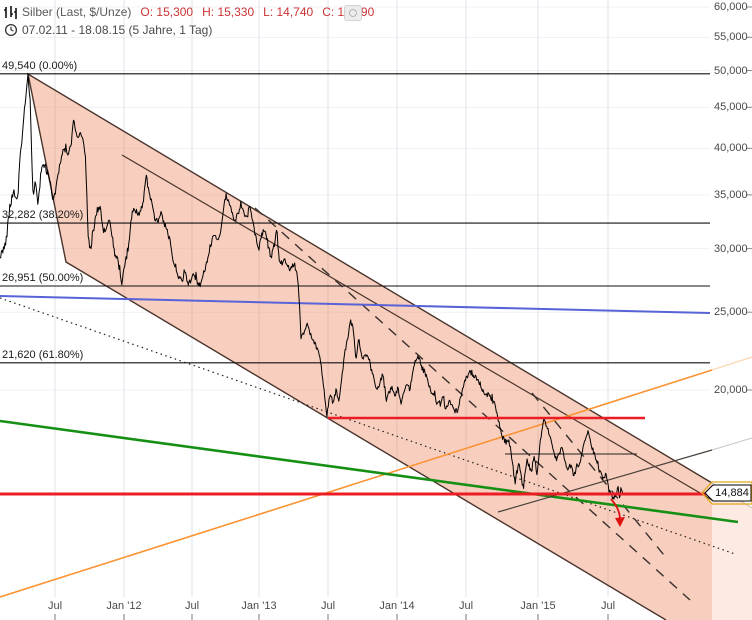 The height and width of the screenshot is (620, 752). I want to click on y-axis-label: 45,000, so click(731, 107).